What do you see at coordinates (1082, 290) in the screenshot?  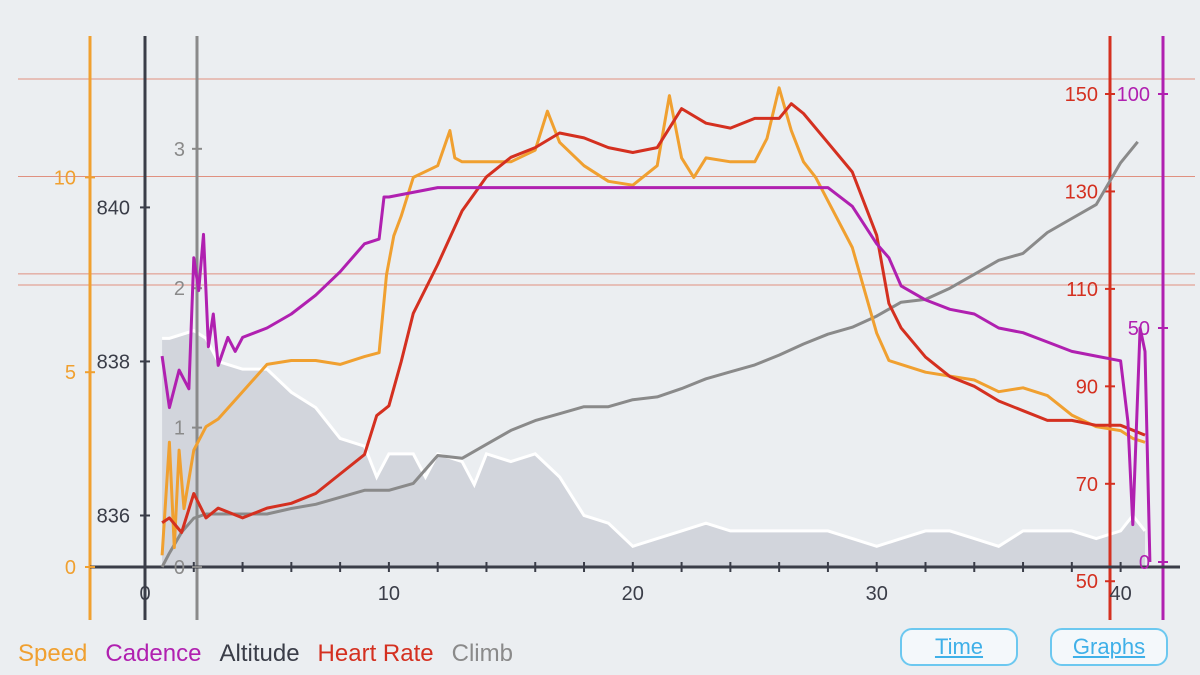 I see `heart_rate-tick-label: 110` at bounding box center [1082, 290].